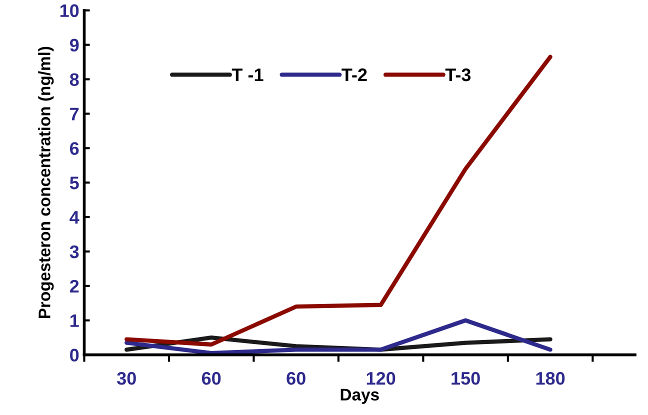  Describe the element at coordinates (338, 336) in the screenshot. I see `line-series` at that location.